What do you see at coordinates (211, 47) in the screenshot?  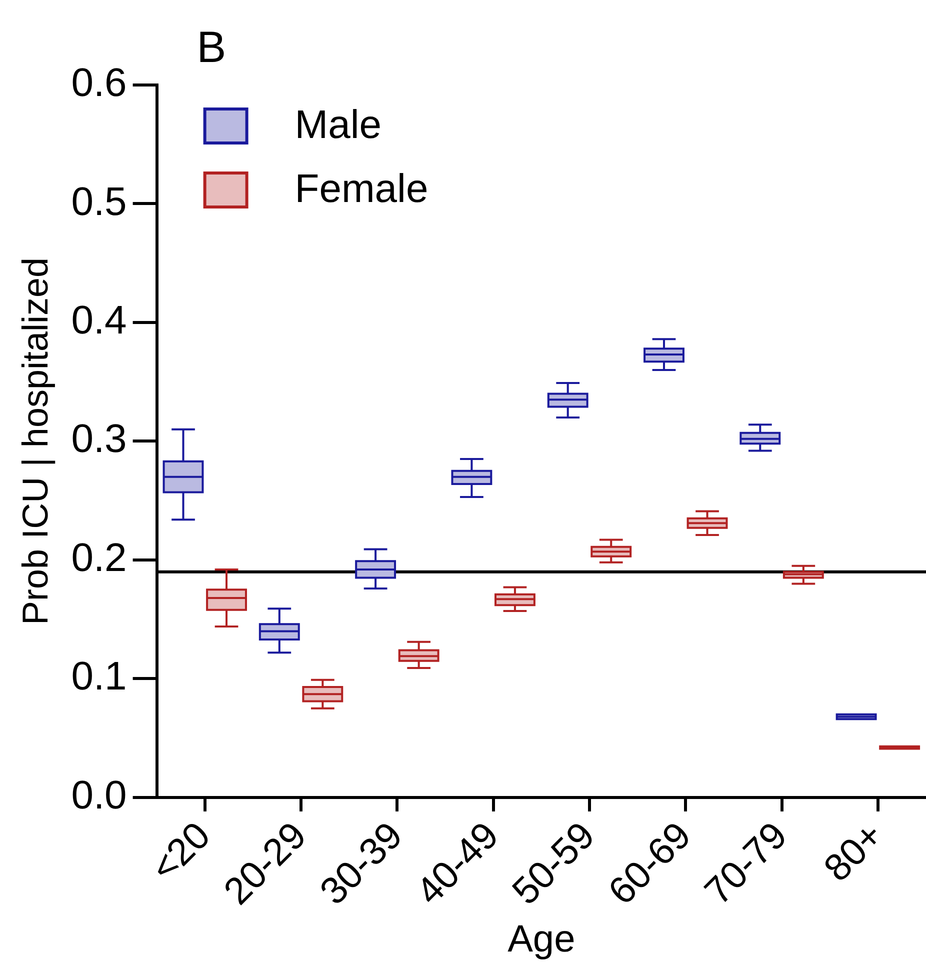 I see `chart-title: B` at bounding box center [211, 47].